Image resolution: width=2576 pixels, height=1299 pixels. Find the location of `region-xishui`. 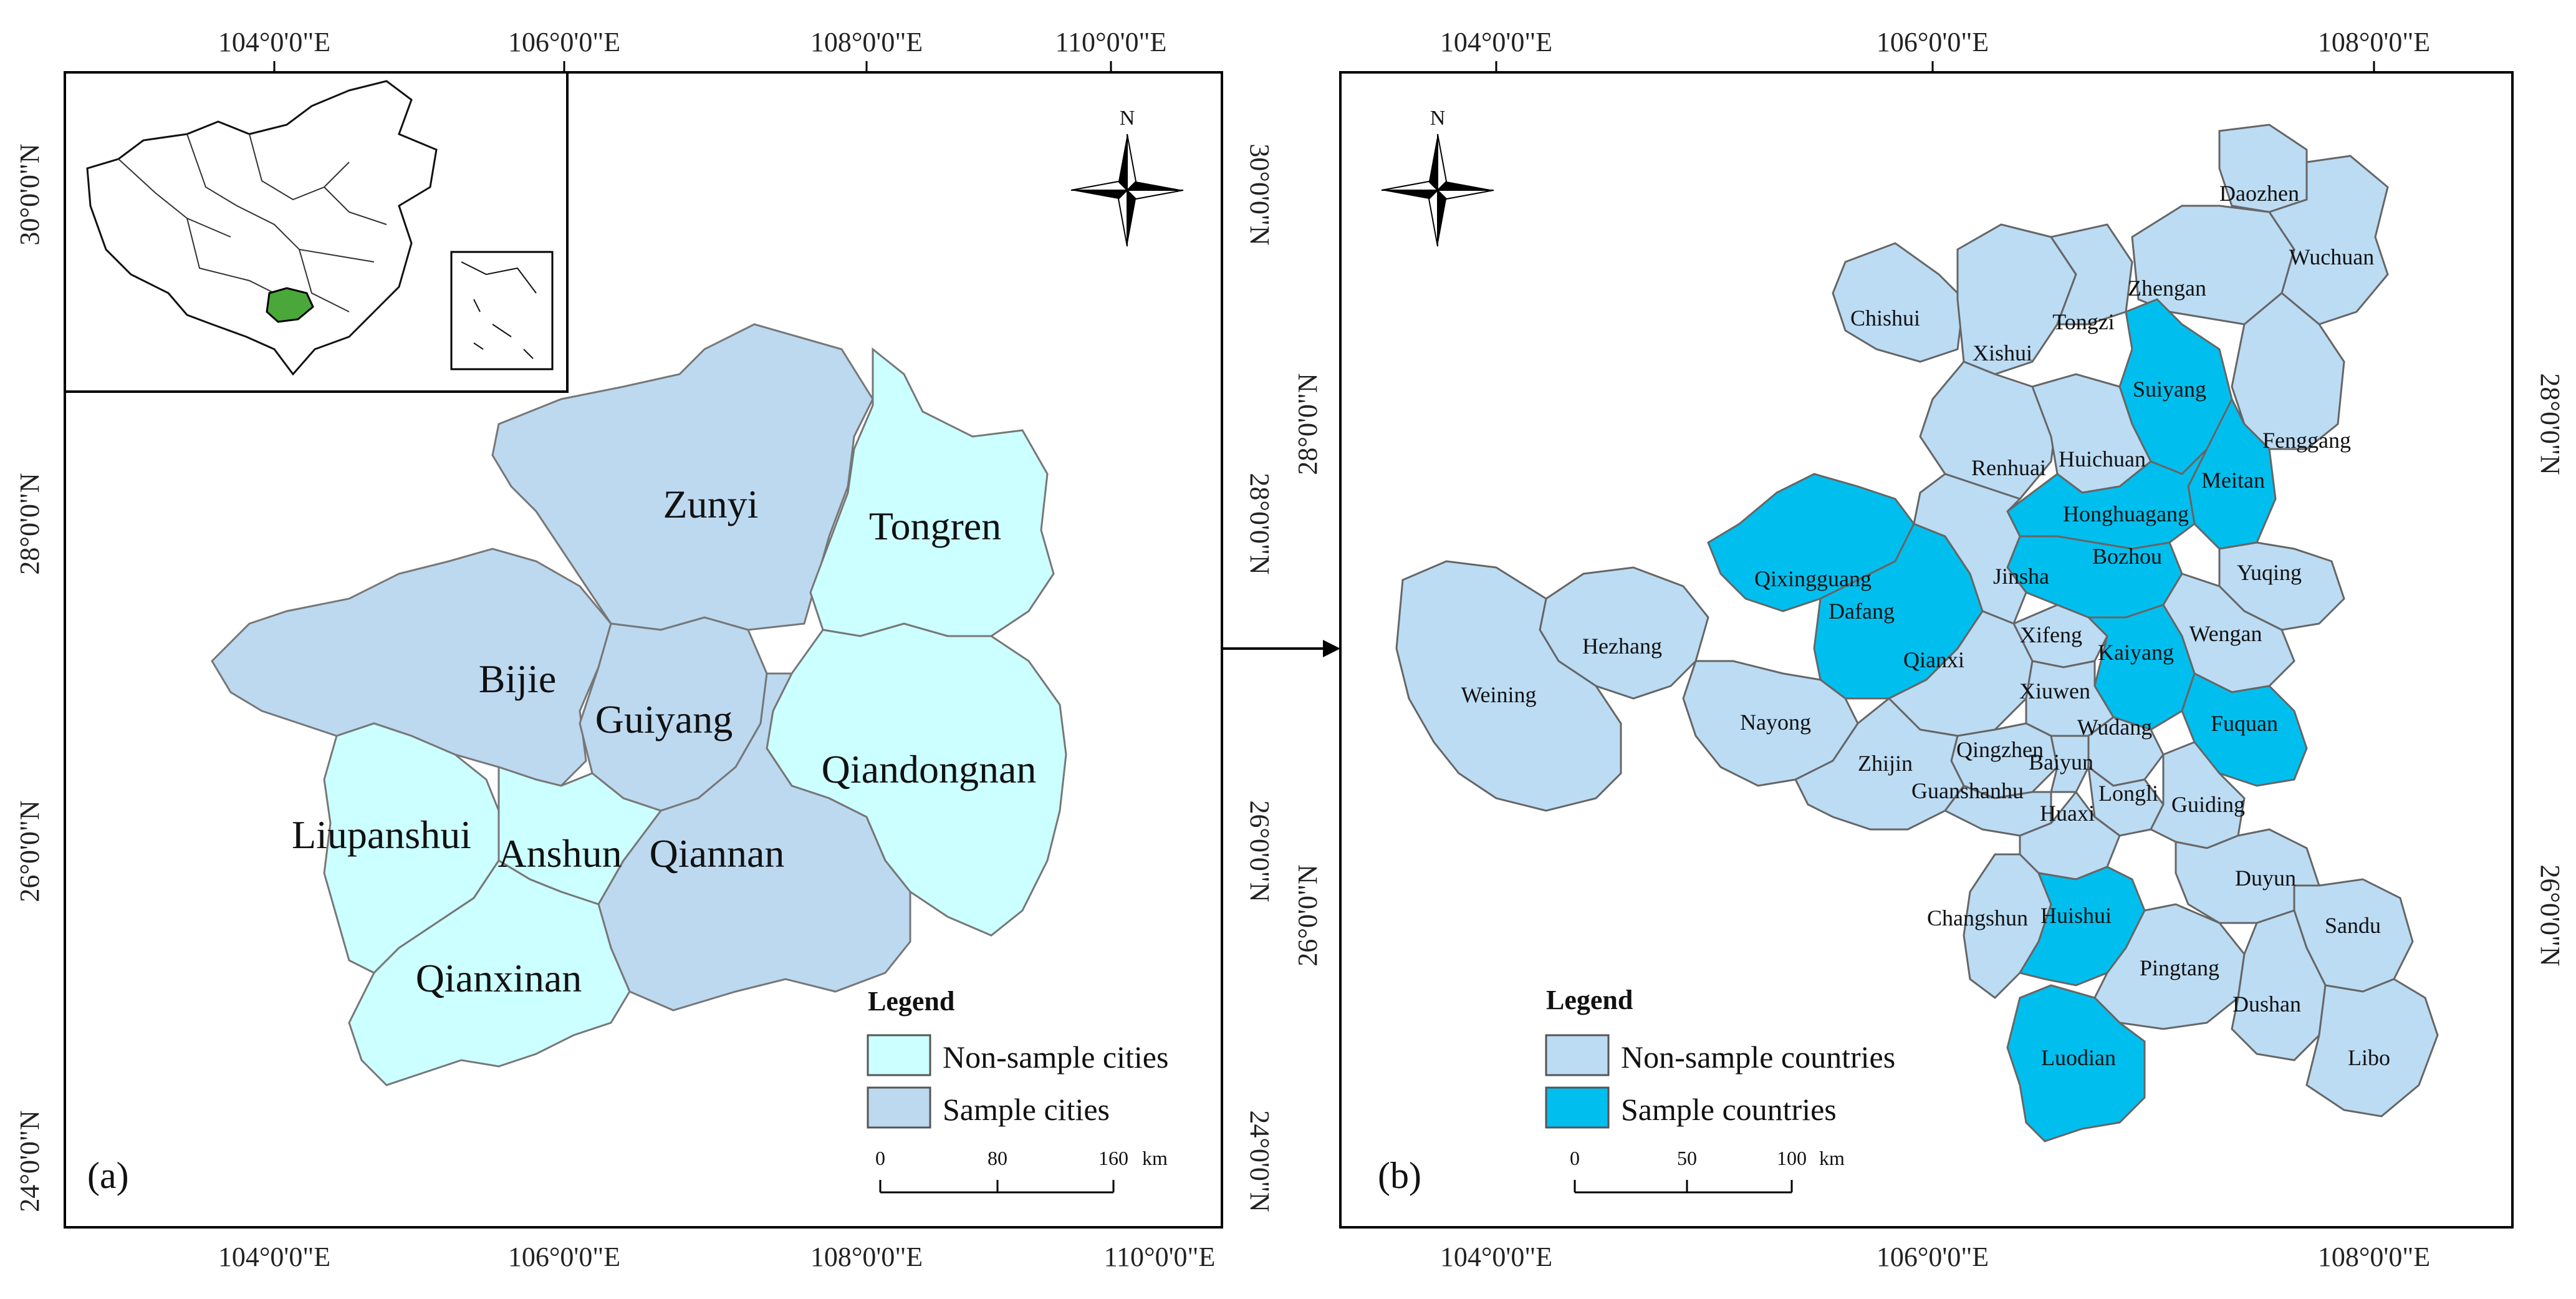

region-xishui is located at coordinates (2016, 299).